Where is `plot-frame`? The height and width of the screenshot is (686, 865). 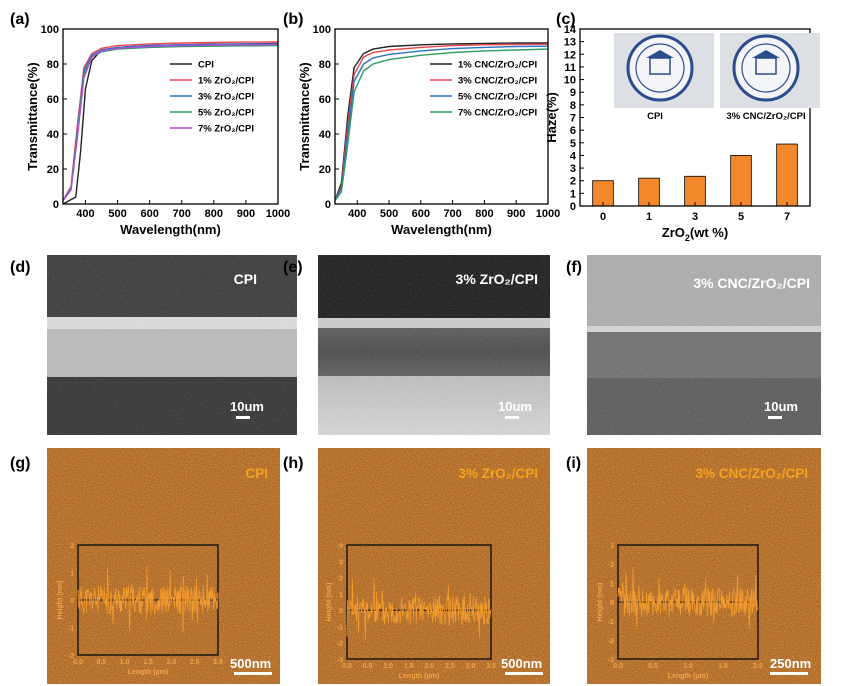
plot-frame is located at coordinates (170, 116).